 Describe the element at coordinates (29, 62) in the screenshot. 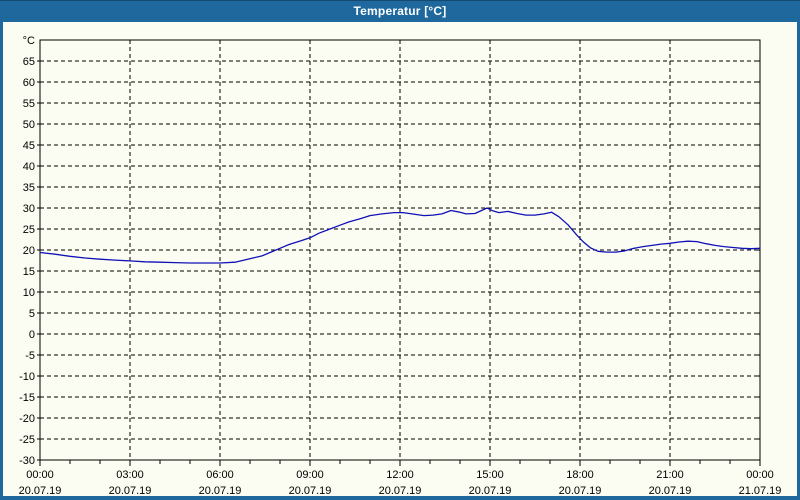

I see `y-tick-label: 65` at that location.